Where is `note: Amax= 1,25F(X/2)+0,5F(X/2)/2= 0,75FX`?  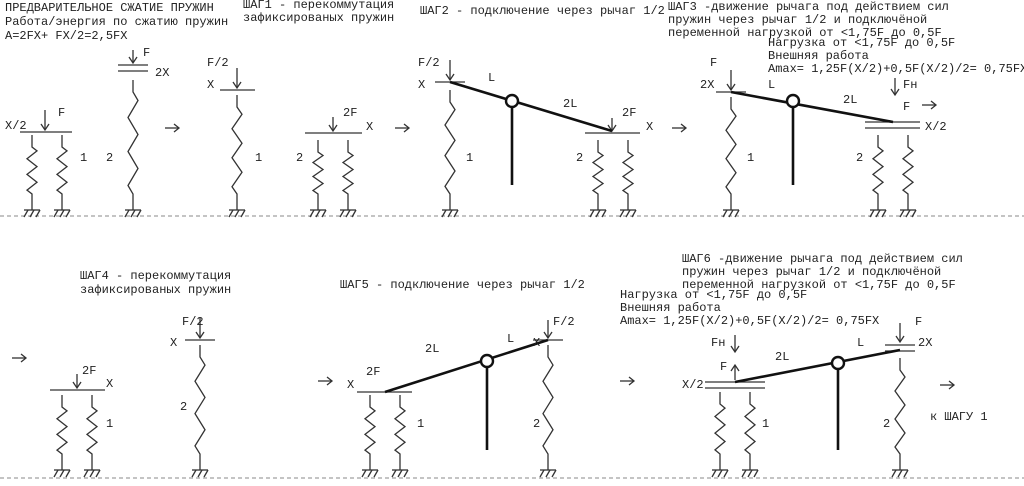 note: Amax= 1,25F(X/2)+0,5F(X/2)/2= 0,75FX is located at coordinates (896, 69).